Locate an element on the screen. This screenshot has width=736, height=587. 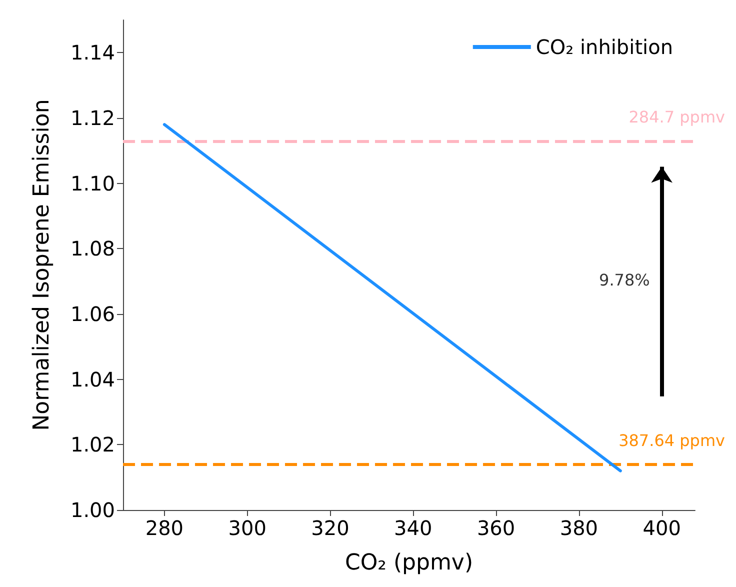
y-tick-label: 1.14 is located at coordinates (92, 52).